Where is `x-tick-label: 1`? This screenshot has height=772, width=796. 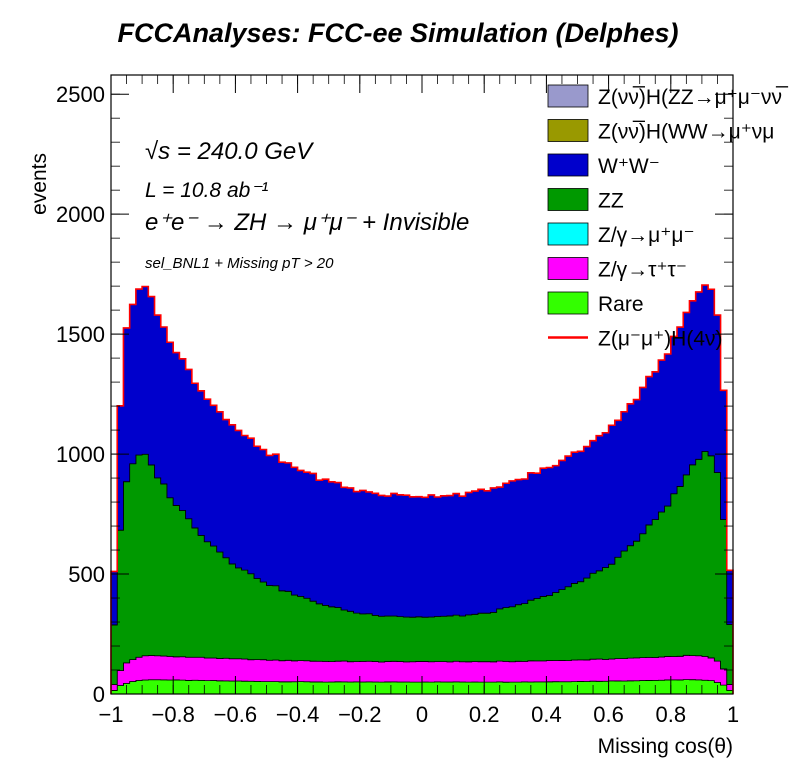 x-tick-label: 1 is located at coordinates (733, 714).